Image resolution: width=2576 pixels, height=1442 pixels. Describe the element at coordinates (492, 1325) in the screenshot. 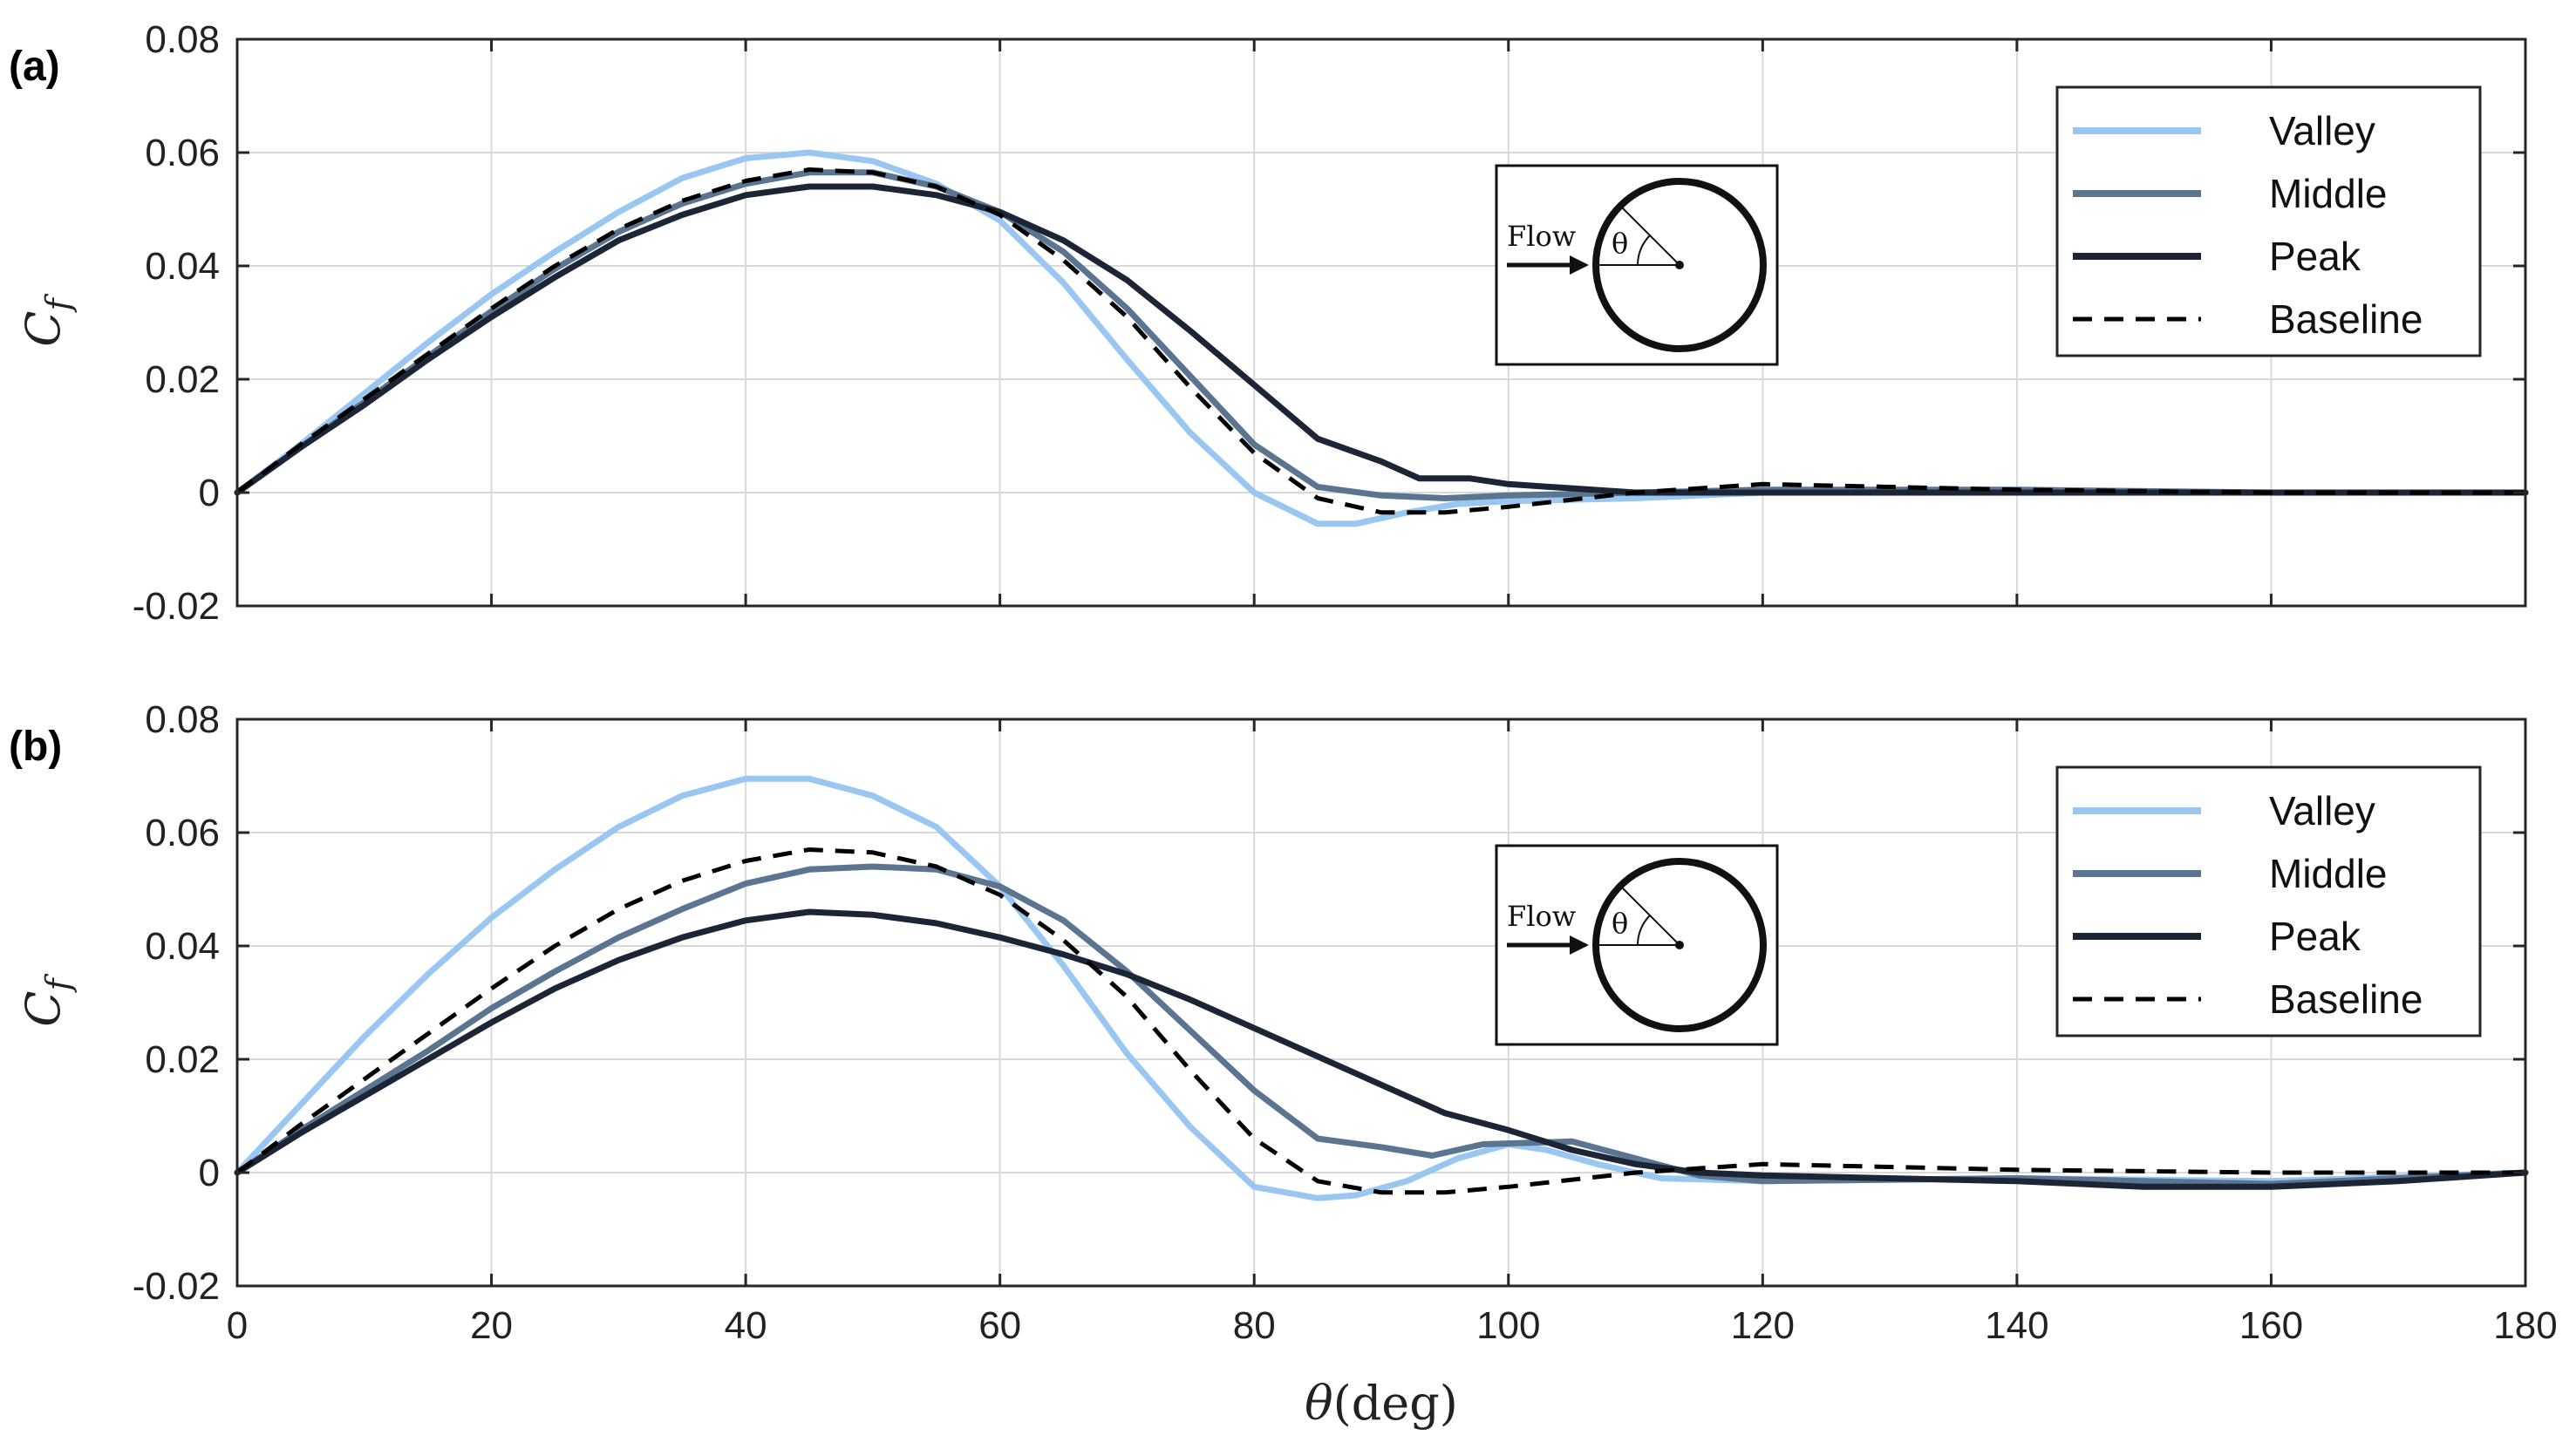

I see `x-tick-label: 20` at that location.